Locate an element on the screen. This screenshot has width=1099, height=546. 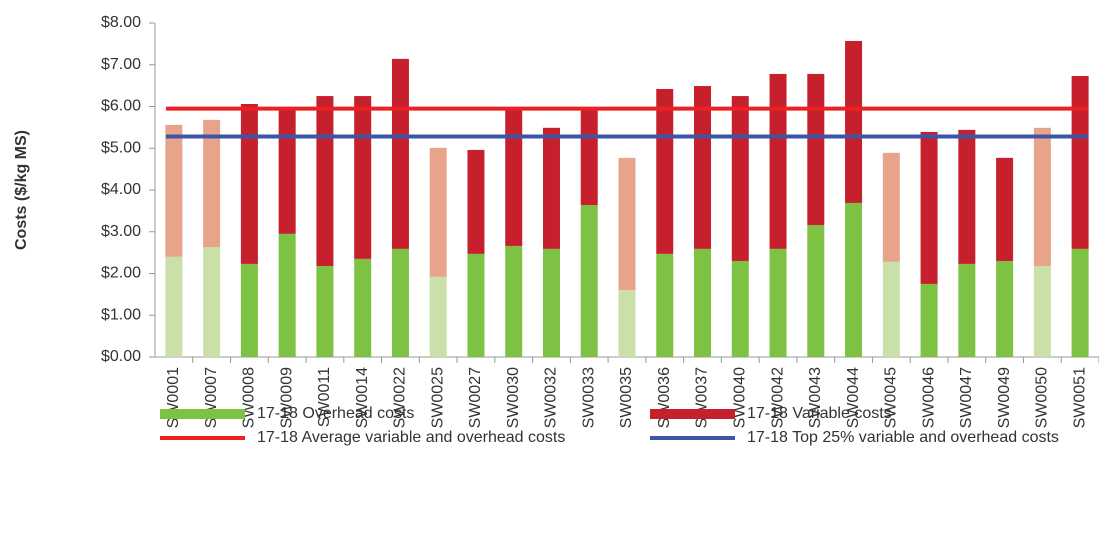
x-tick-label: SW0035 is located at coordinates (626, 397).